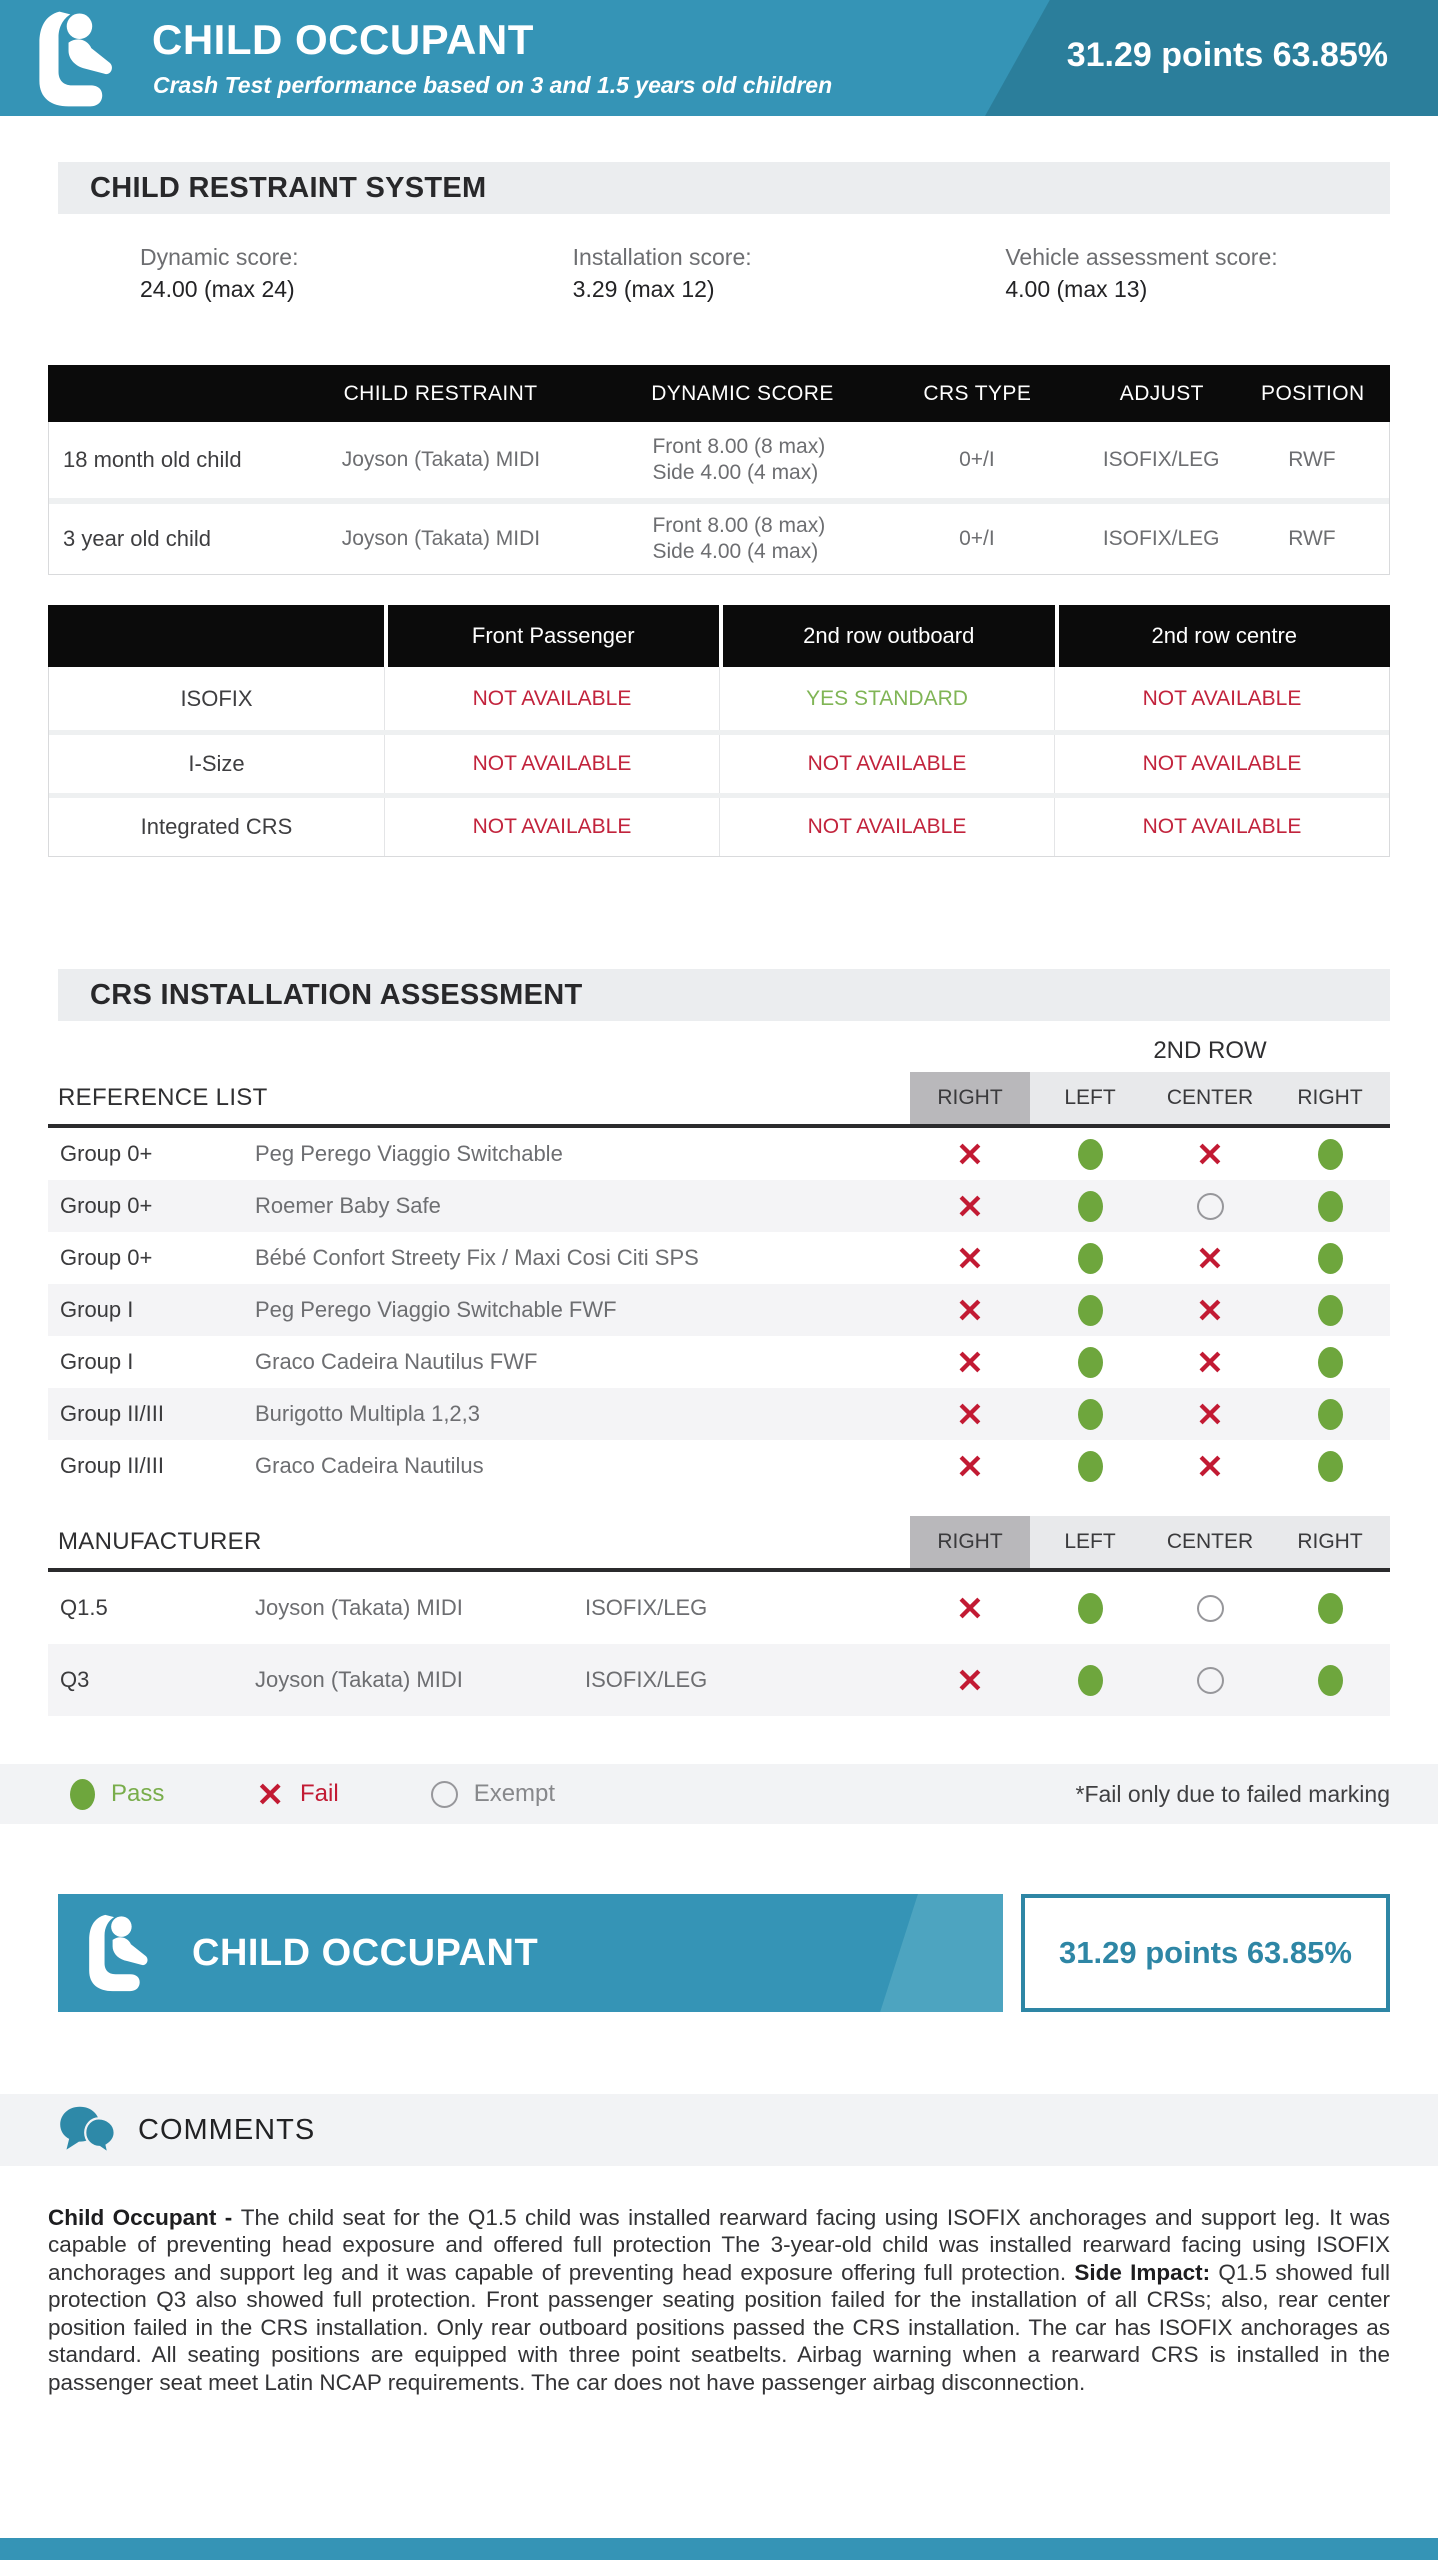  What do you see at coordinates (440, 393) in the screenshot?
I see `header-cell: CHILD RESTRAINT` at bounding box center [440, 393].